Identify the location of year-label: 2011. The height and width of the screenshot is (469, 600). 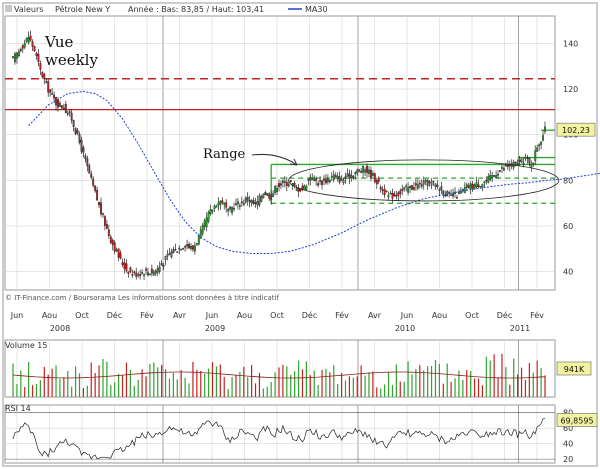
(520, 328).